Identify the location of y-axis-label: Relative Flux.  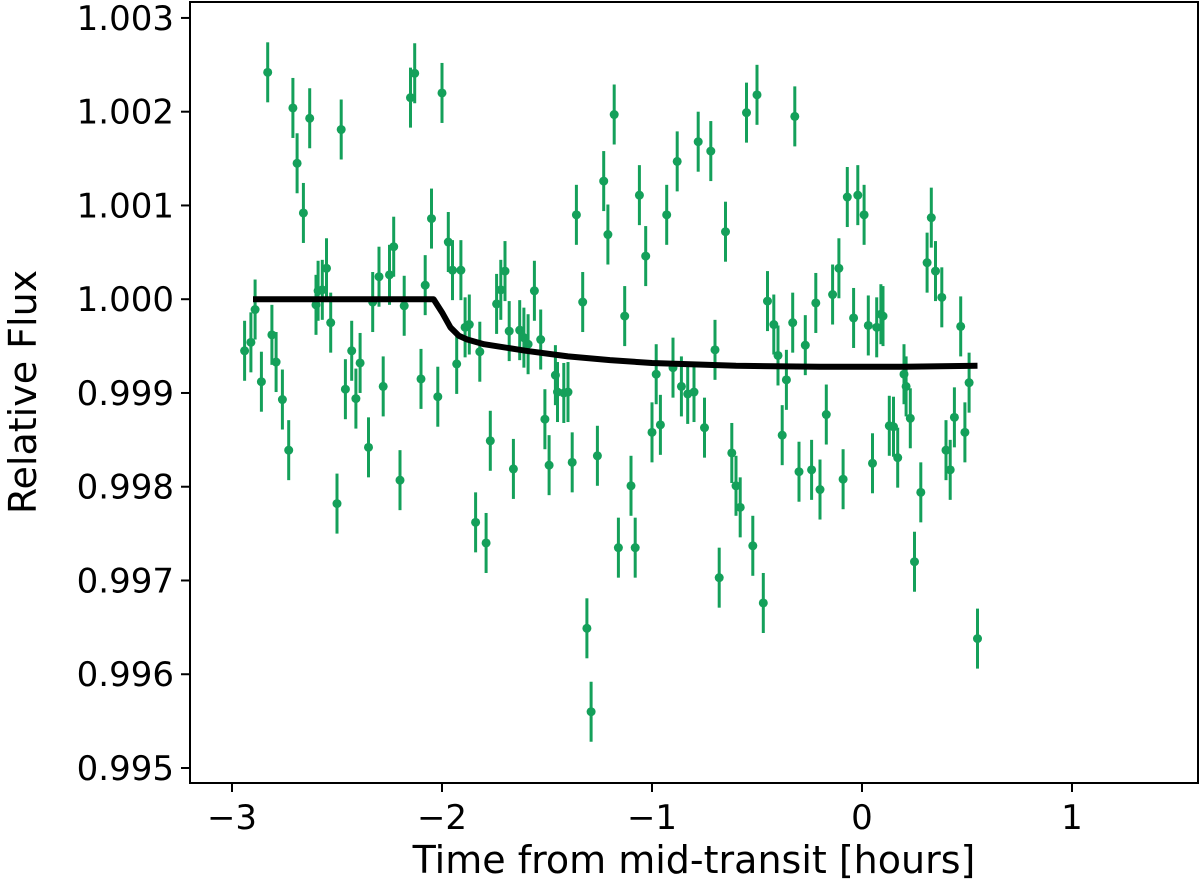
(23, 392).